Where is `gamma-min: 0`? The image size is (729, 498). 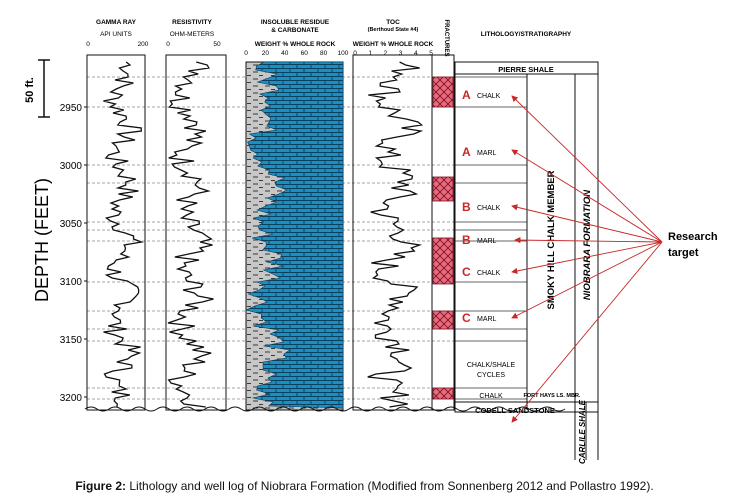 gamma-min: 0 is located at coordinates (88, 44).